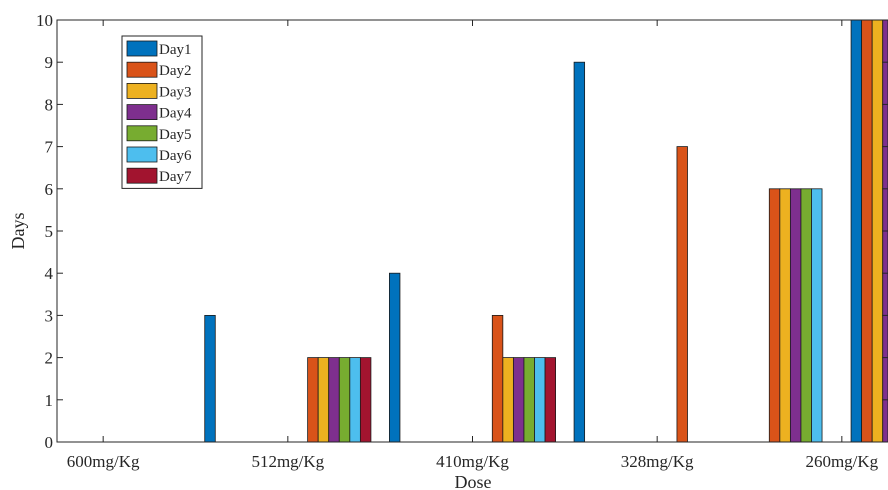  I want to click on y-tick-label: 9, so click(49, 62).